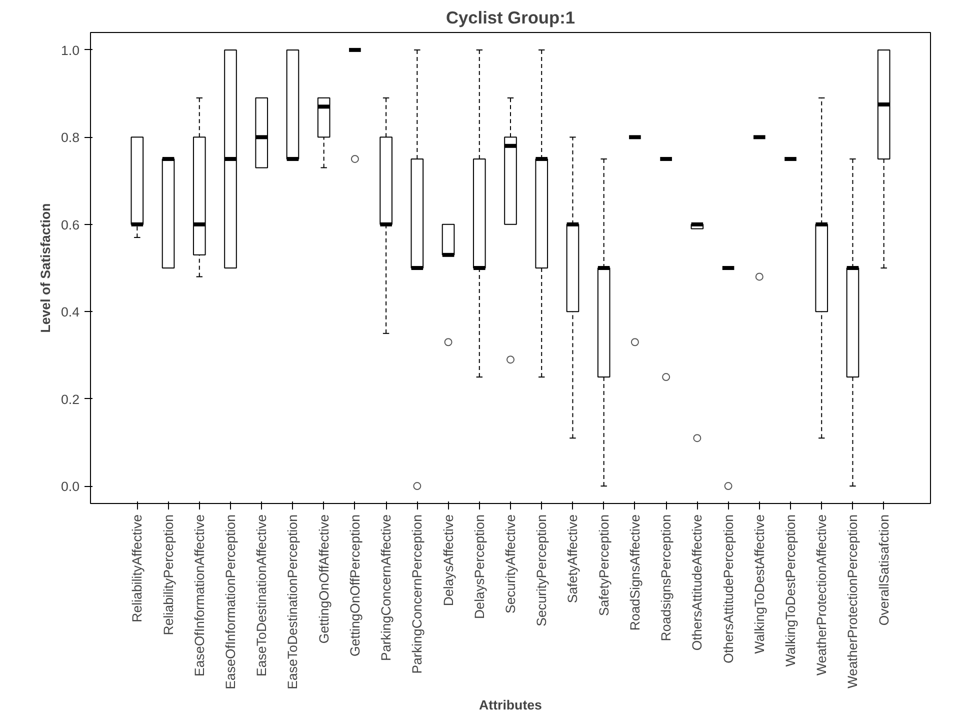 The width and height of the screenshot is (970, 720). I want to click on x-tick-label: OthersAttitudePerception, so click(728, 589).